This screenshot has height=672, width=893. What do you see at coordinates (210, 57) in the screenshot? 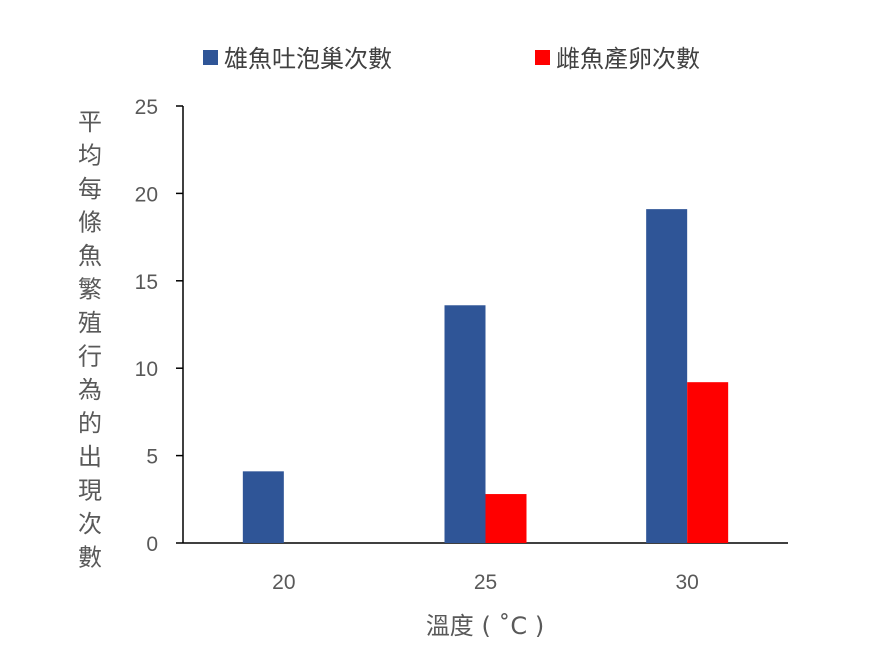
I see `legend-swatch-male` at bounding box center [210, 57].